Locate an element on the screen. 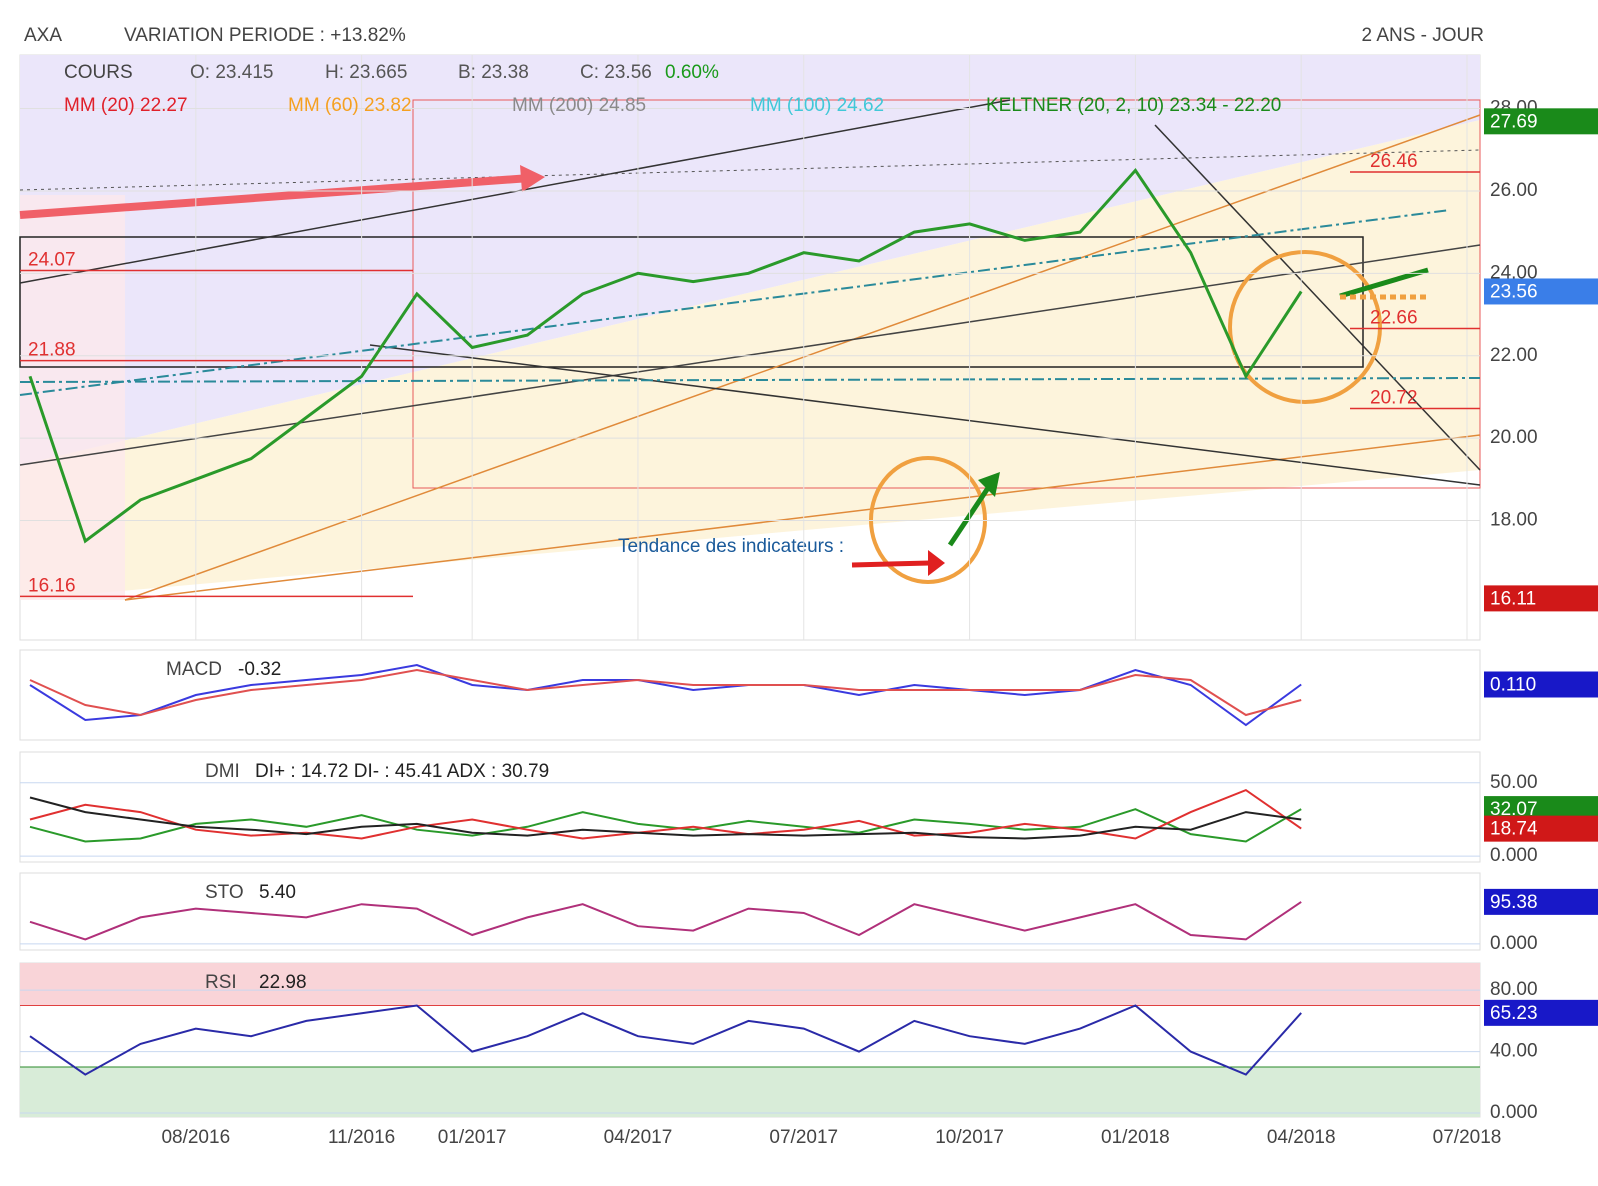 The image size is (1598, 1186). badge-label: 27.69 is located at coordinates (1514, 121).